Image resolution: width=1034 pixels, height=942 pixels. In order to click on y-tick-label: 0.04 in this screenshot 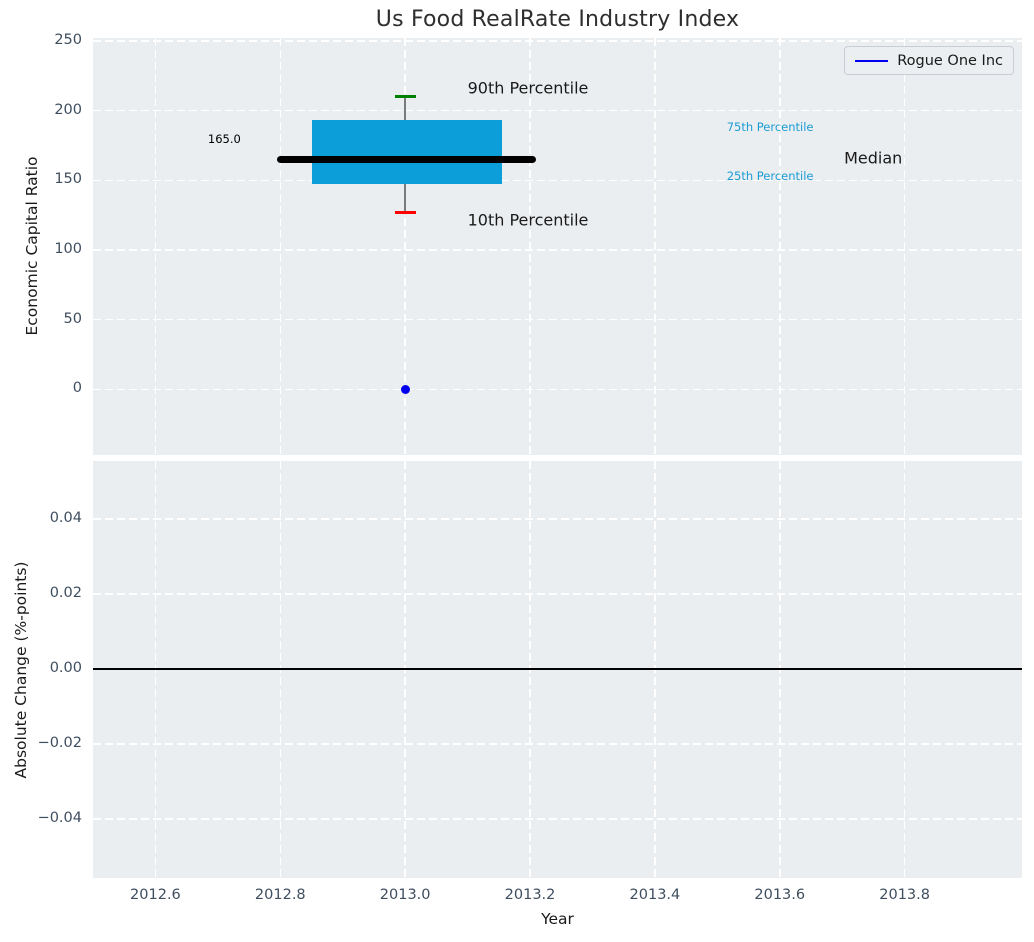, I will do `click(65, 518)`.